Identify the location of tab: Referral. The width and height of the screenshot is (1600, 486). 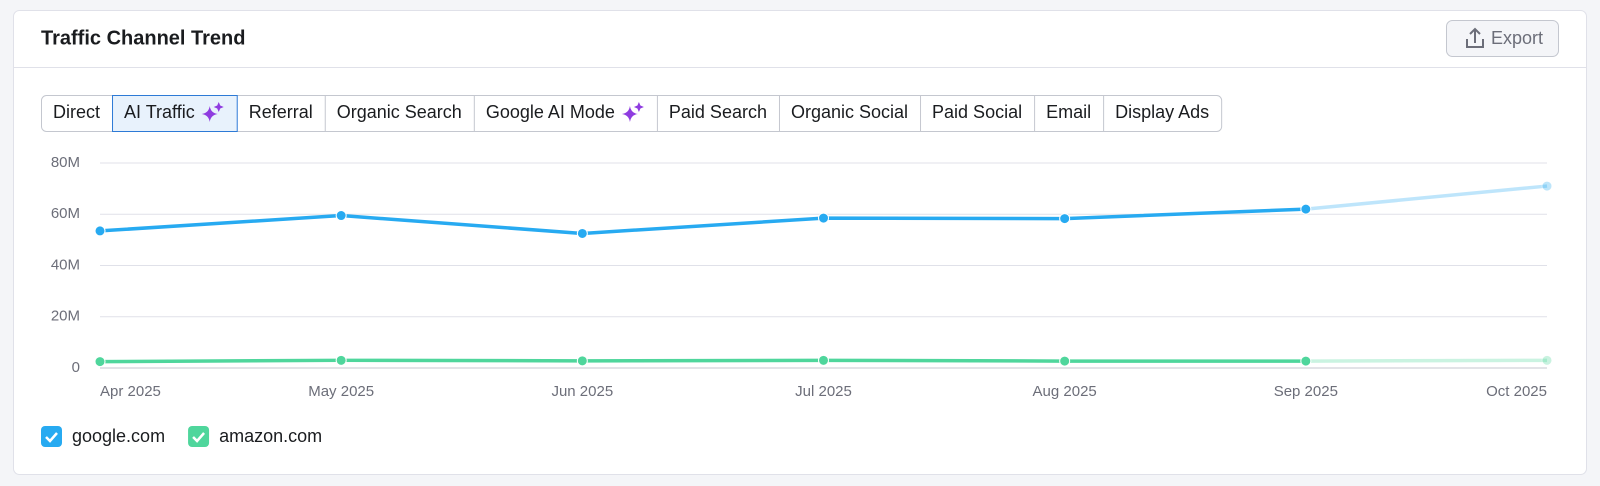
(281, 114).